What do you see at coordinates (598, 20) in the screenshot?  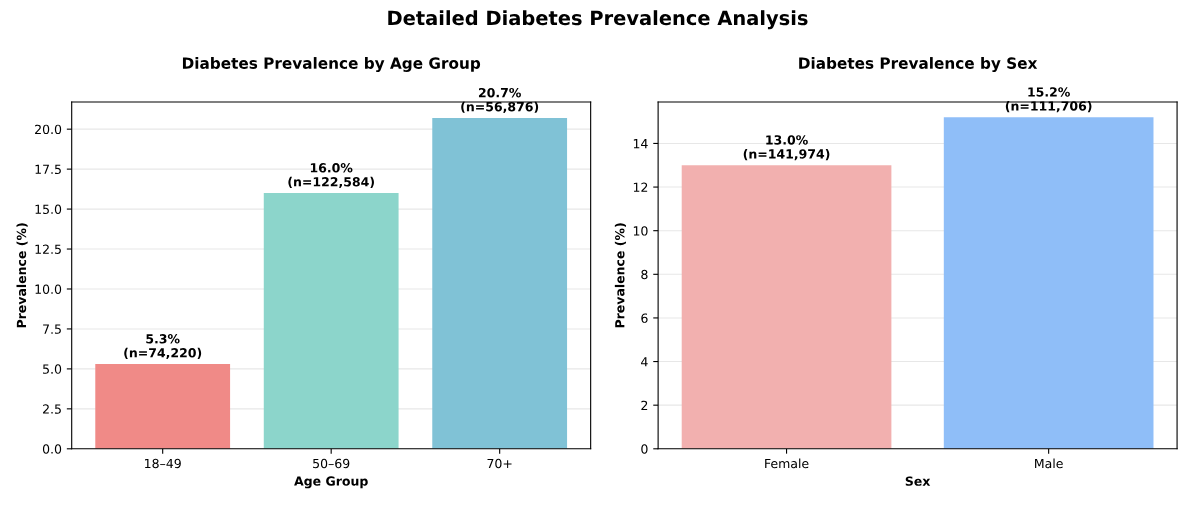 I see `text: Detailed Diabetes Prevalence Analysis` at bounding box center [598, 20].